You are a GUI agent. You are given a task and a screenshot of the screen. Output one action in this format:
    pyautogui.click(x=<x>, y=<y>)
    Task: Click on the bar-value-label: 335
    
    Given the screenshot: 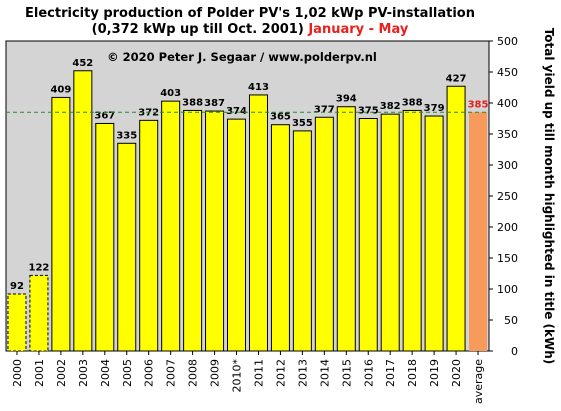 What is the action you would take?
    pyautogui.click(x=126, y=135)
    